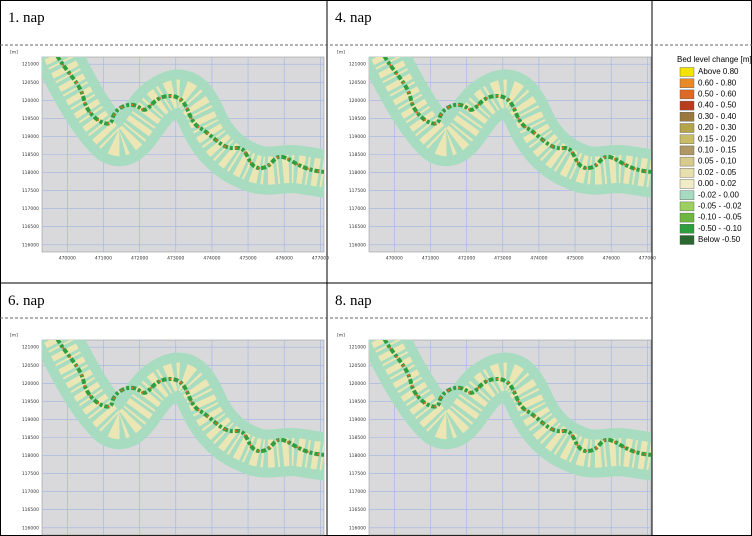 This screenshot has height=536, width=752. Describe the element at coordinates (717, 172) in the screenshot. I see `legend-label: 0.02 - 0.05` at that location.